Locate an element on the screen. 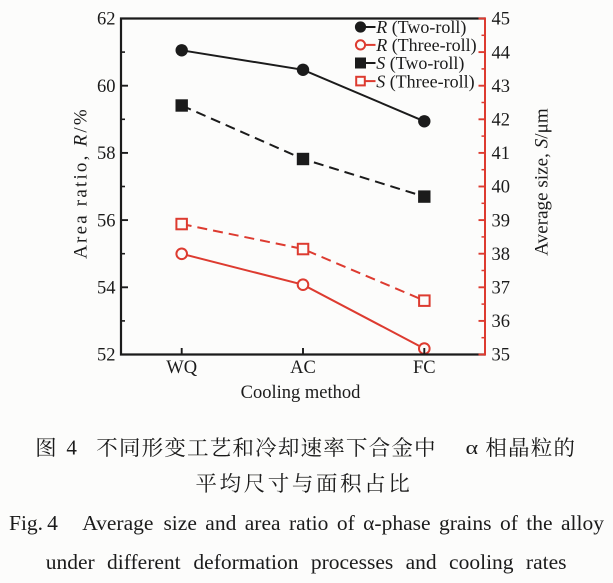 This screenshot has height=583, width=613. svg-text: 52 is located at coordinates (106, 356).